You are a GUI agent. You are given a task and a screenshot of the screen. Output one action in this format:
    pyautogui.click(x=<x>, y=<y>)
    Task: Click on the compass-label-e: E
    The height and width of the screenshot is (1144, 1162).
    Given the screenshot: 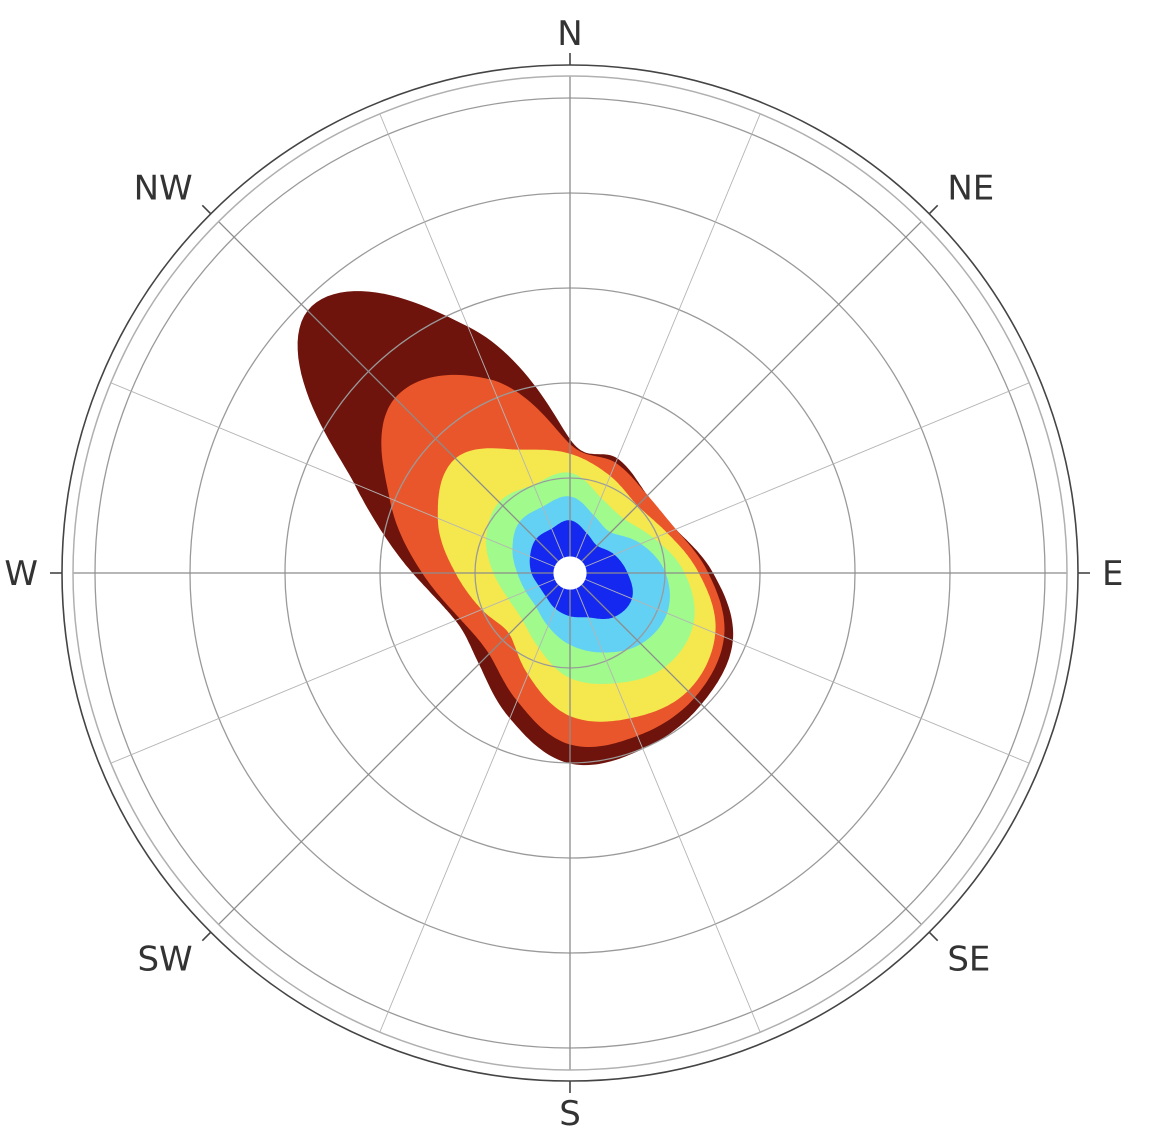 What is the action you would take?
    pyautogui.click(x=1112, y=574)
    